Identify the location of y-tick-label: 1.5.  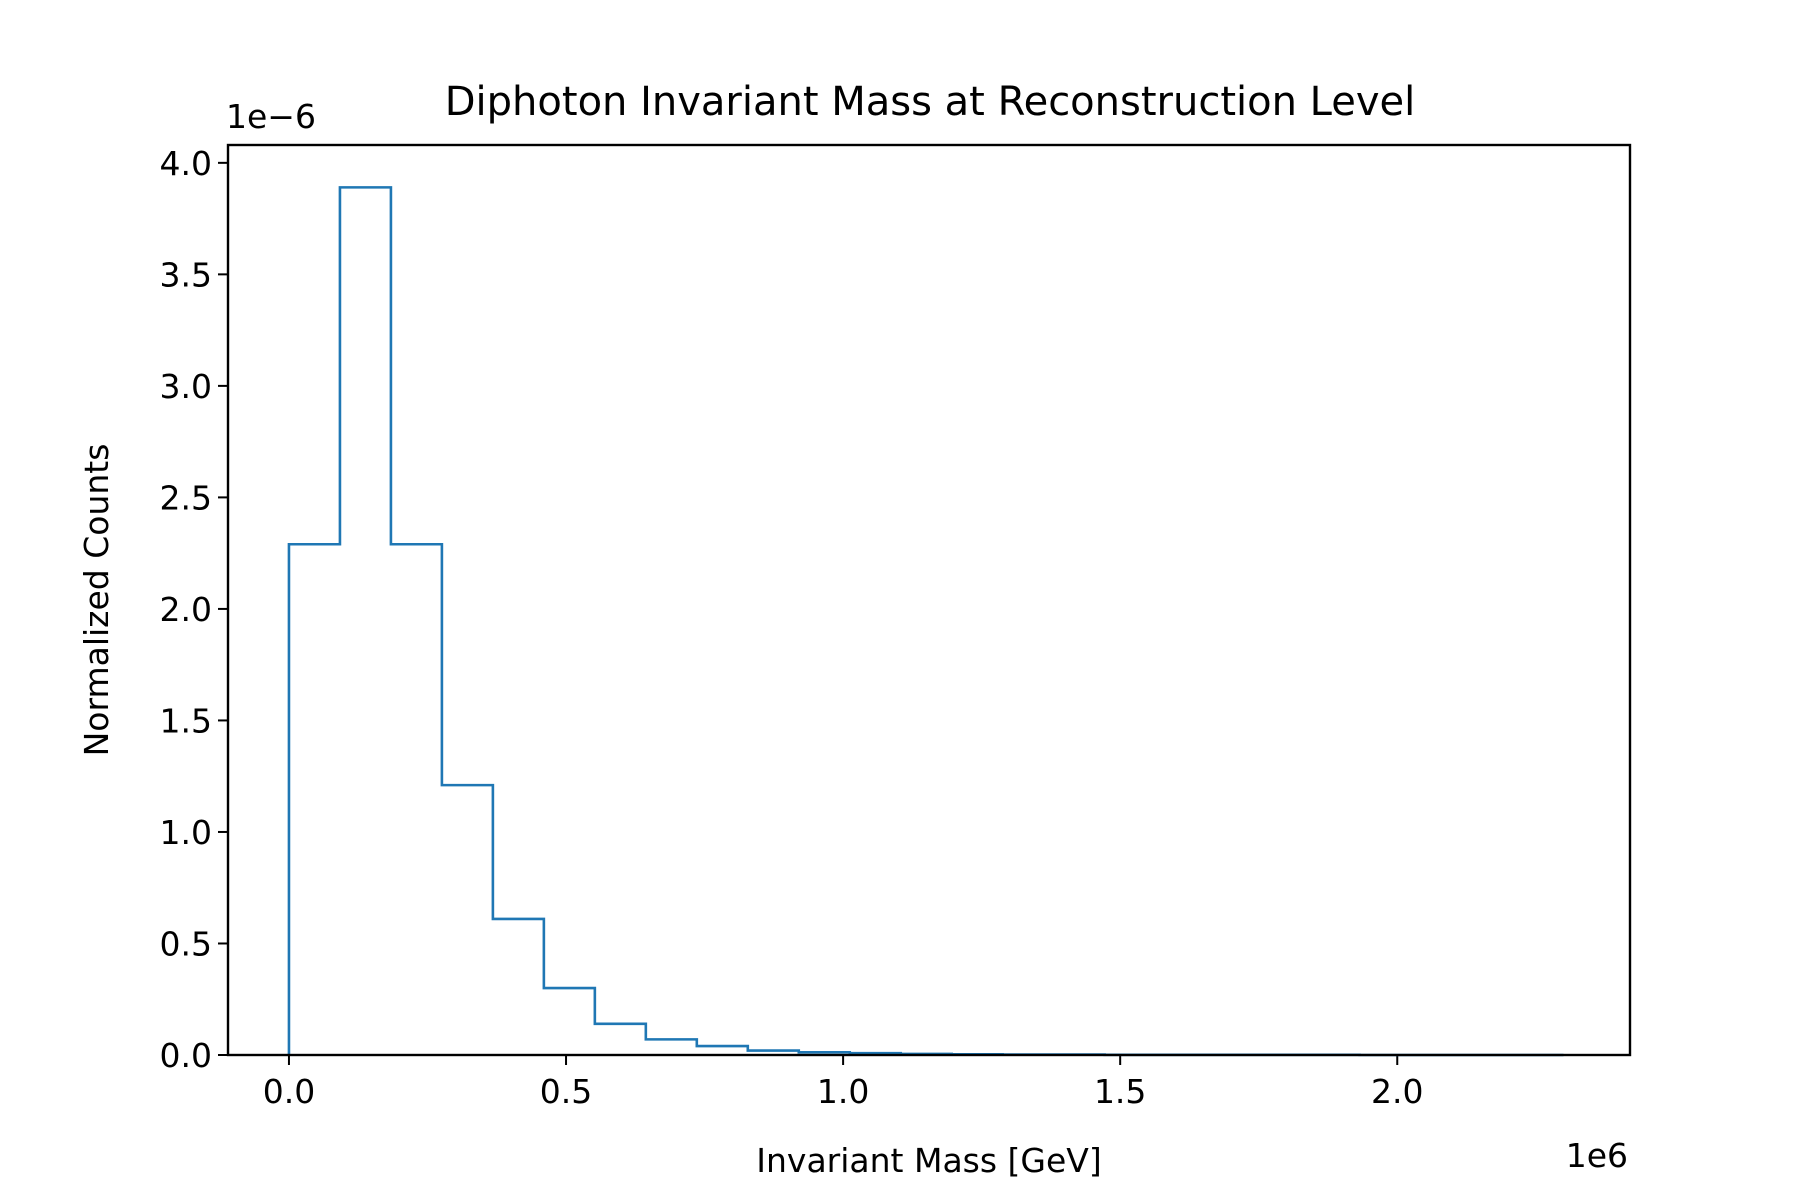
(186, 720).